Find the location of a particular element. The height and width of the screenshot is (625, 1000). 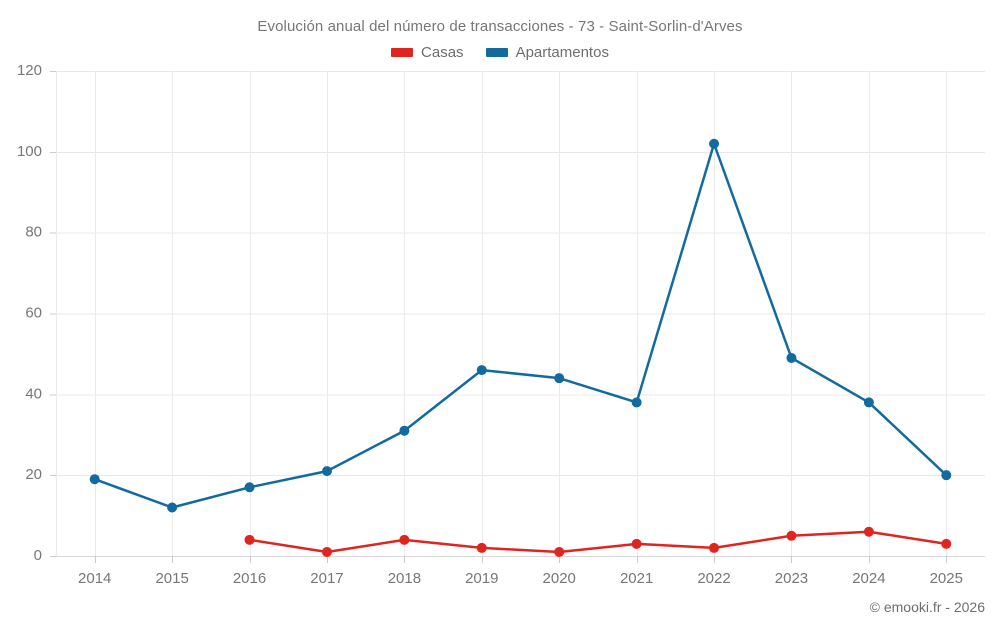

y-axis-tick-label: 100 is located at coordinates (29, 151).